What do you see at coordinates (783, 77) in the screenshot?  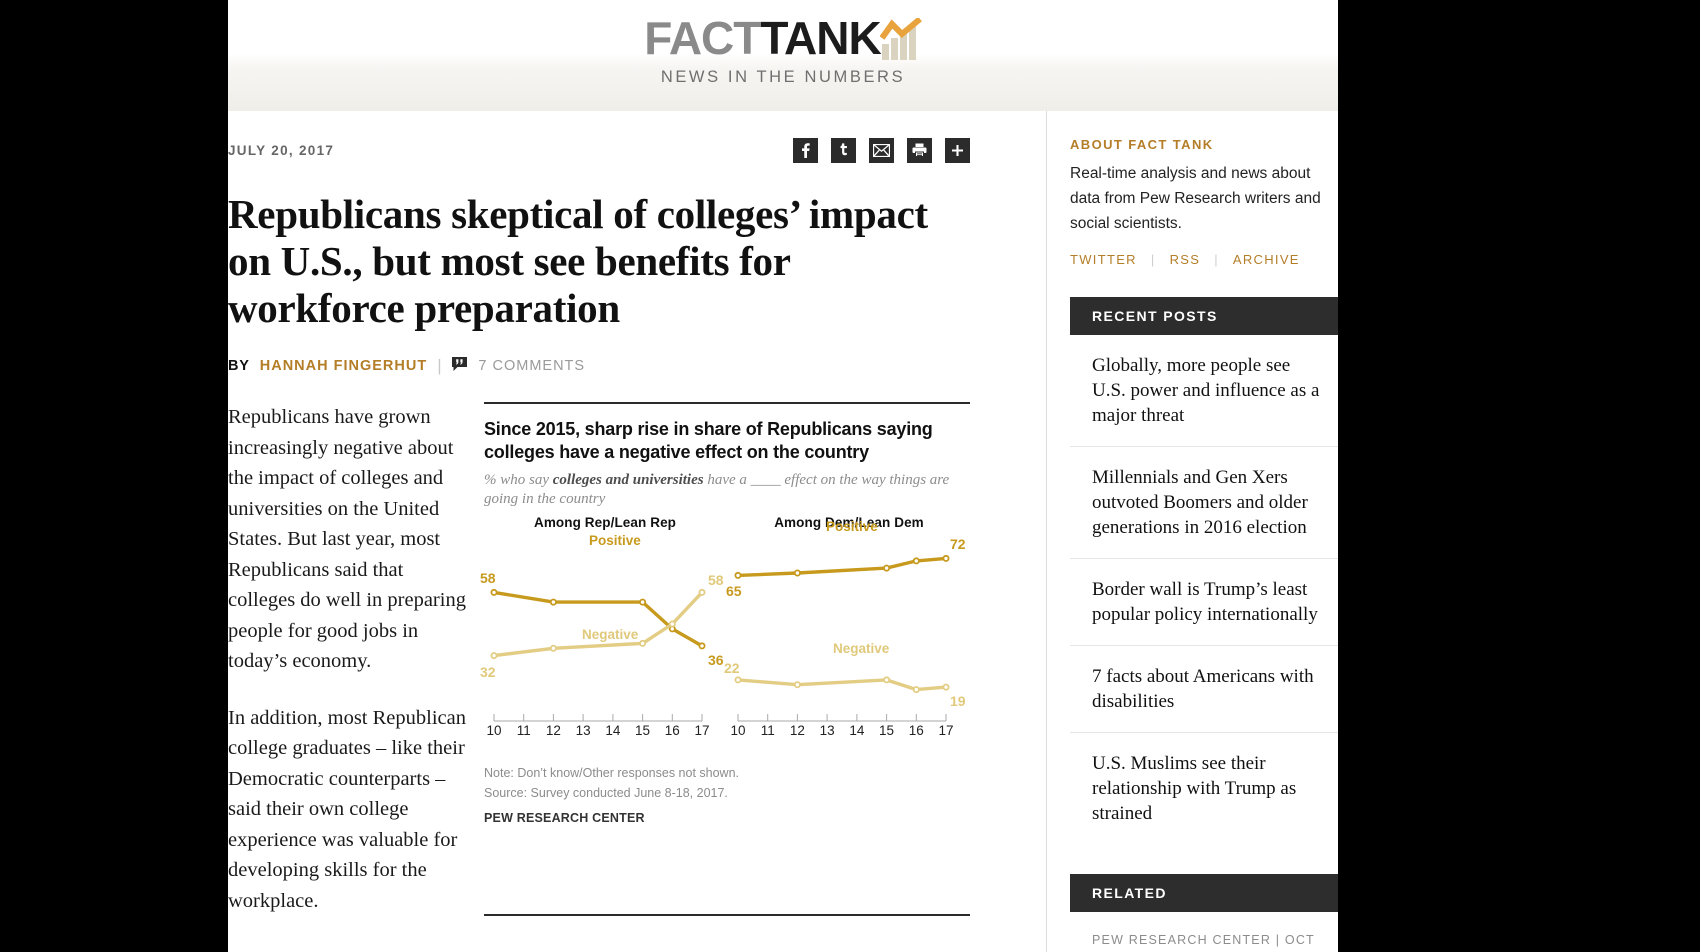 I see `logo-tagline: NEWS IN THE NUMBERS` at bounding box center [783, 77].